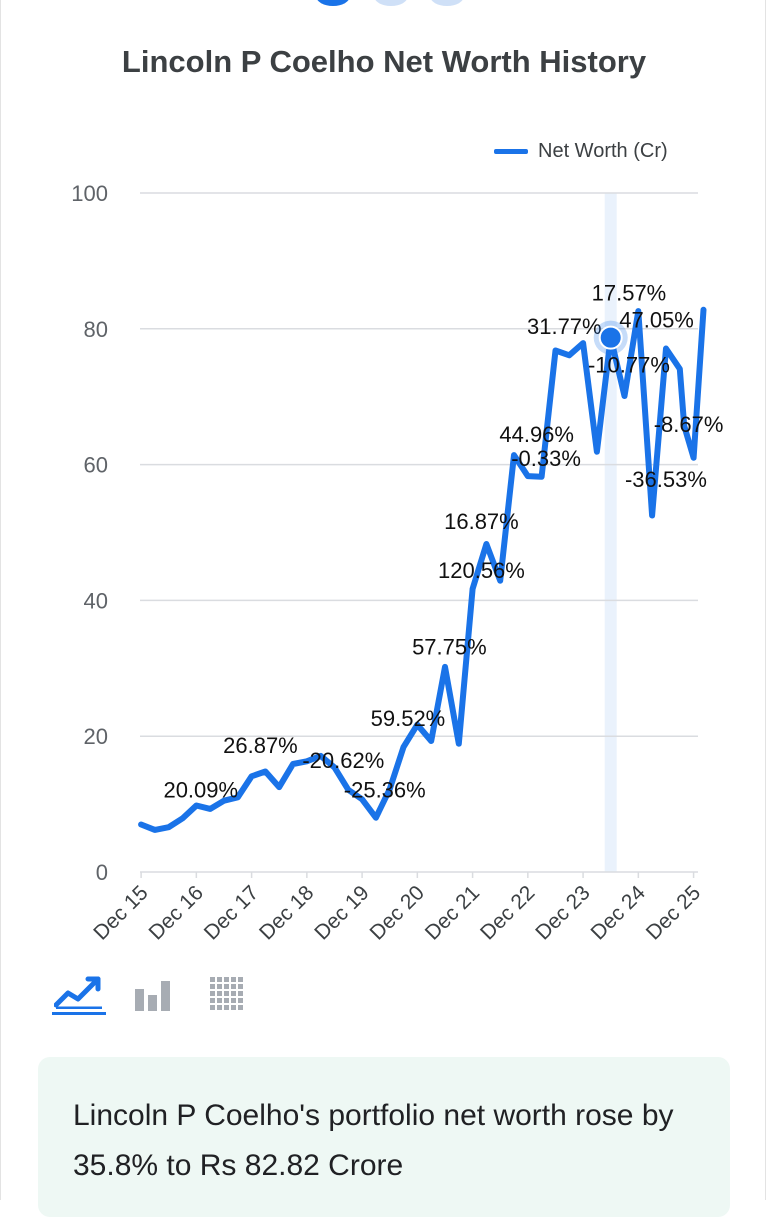  Describe the element at coordinates (481, 570) in the screenshot. I see `data-label: 120.56%` at that location.